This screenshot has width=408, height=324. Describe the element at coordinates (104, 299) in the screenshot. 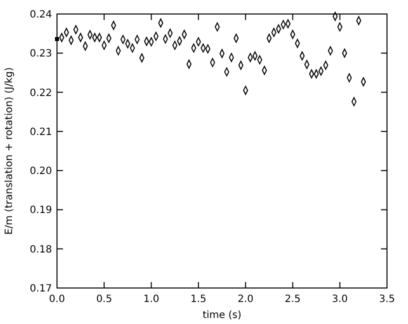

I see `x-tick-label: 0.5` at that location.